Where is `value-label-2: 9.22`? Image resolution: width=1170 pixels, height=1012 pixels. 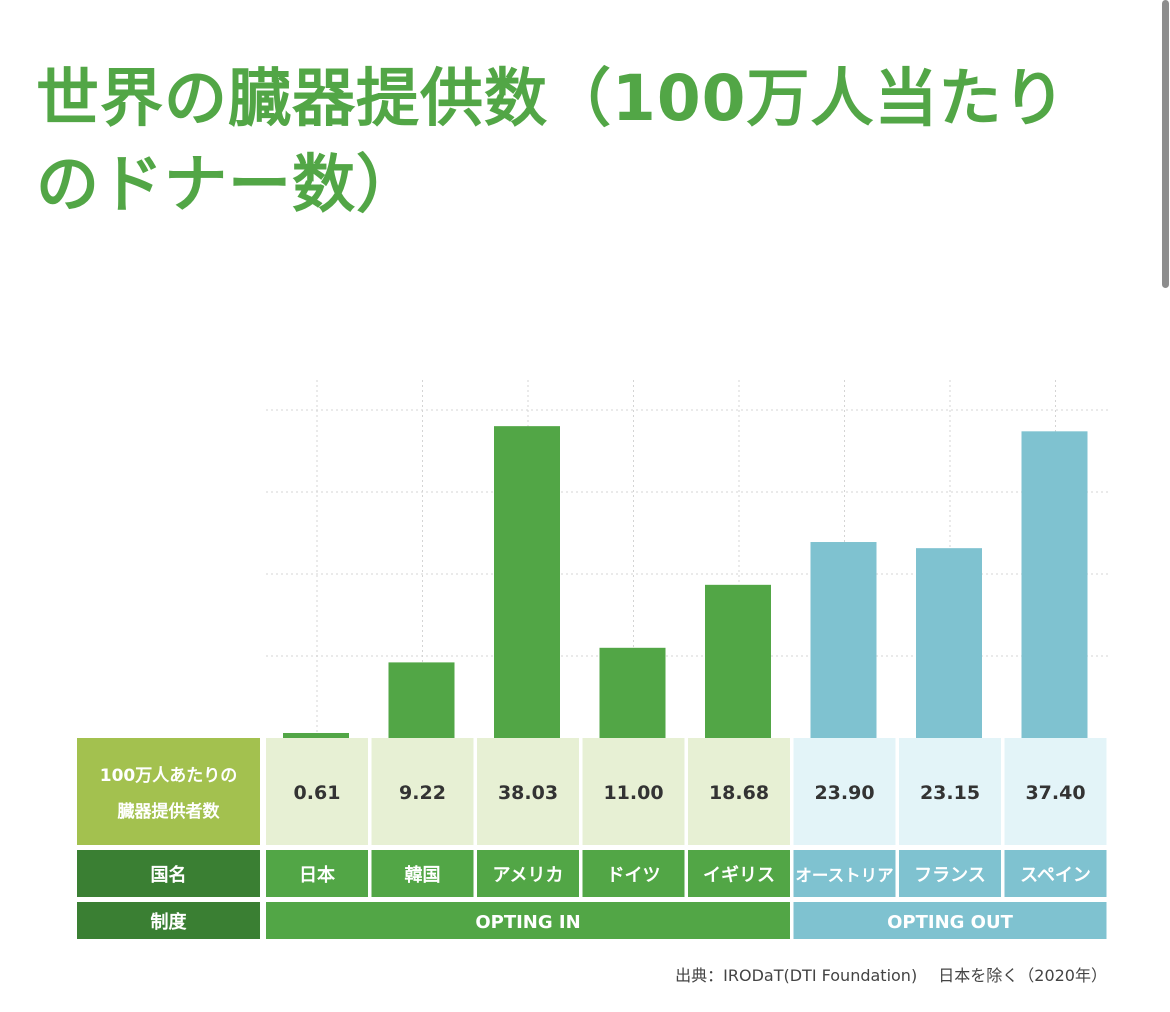 value-label-2: 9.22 is located at coordinates (422, 793).